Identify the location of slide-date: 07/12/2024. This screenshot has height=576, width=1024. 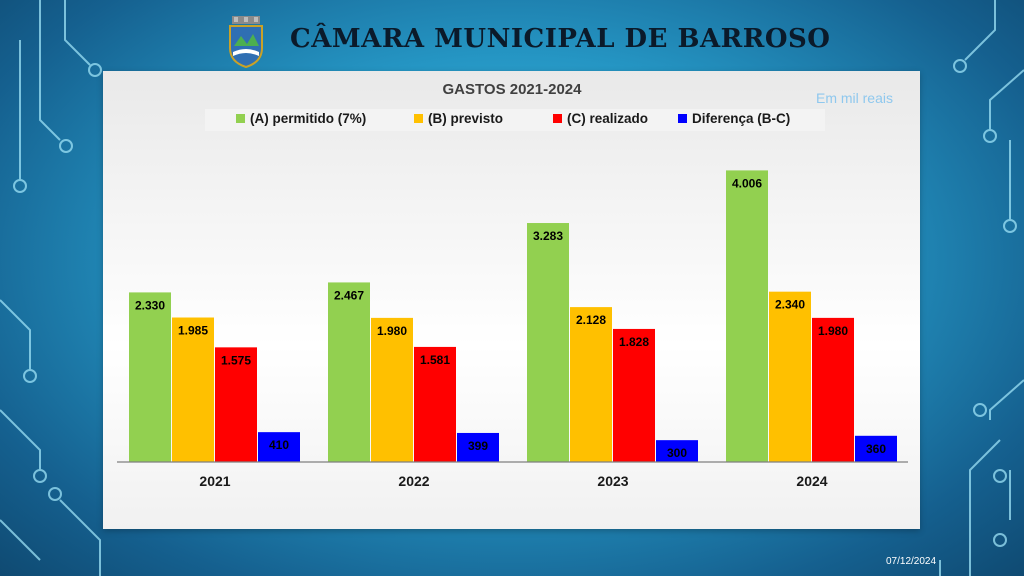
(911, 561).